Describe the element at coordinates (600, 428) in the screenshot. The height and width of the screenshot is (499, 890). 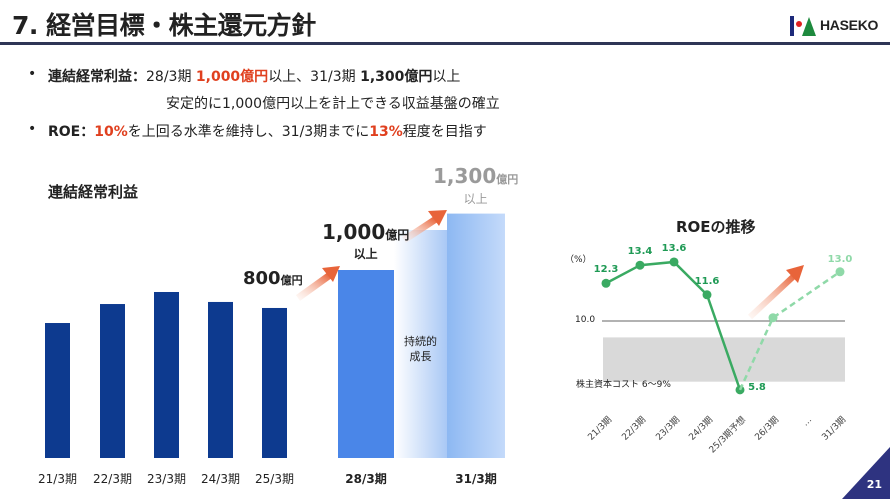
I see `roe-x-label: 21/3期` at that location.